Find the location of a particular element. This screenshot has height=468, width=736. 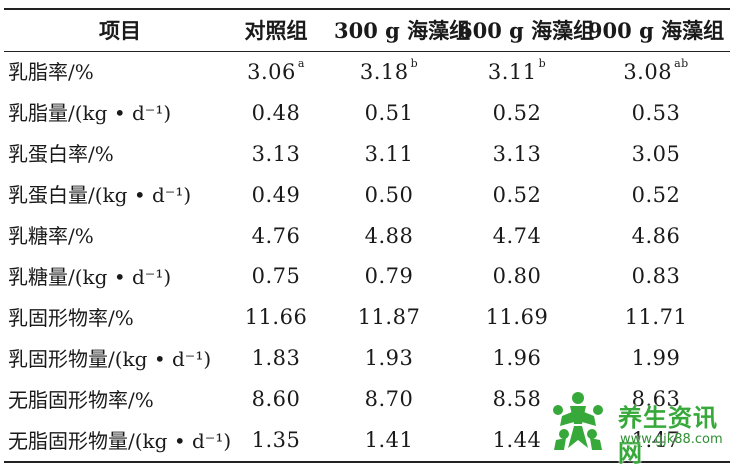

row-value: 11.71 is located at coordinates (656, 317).